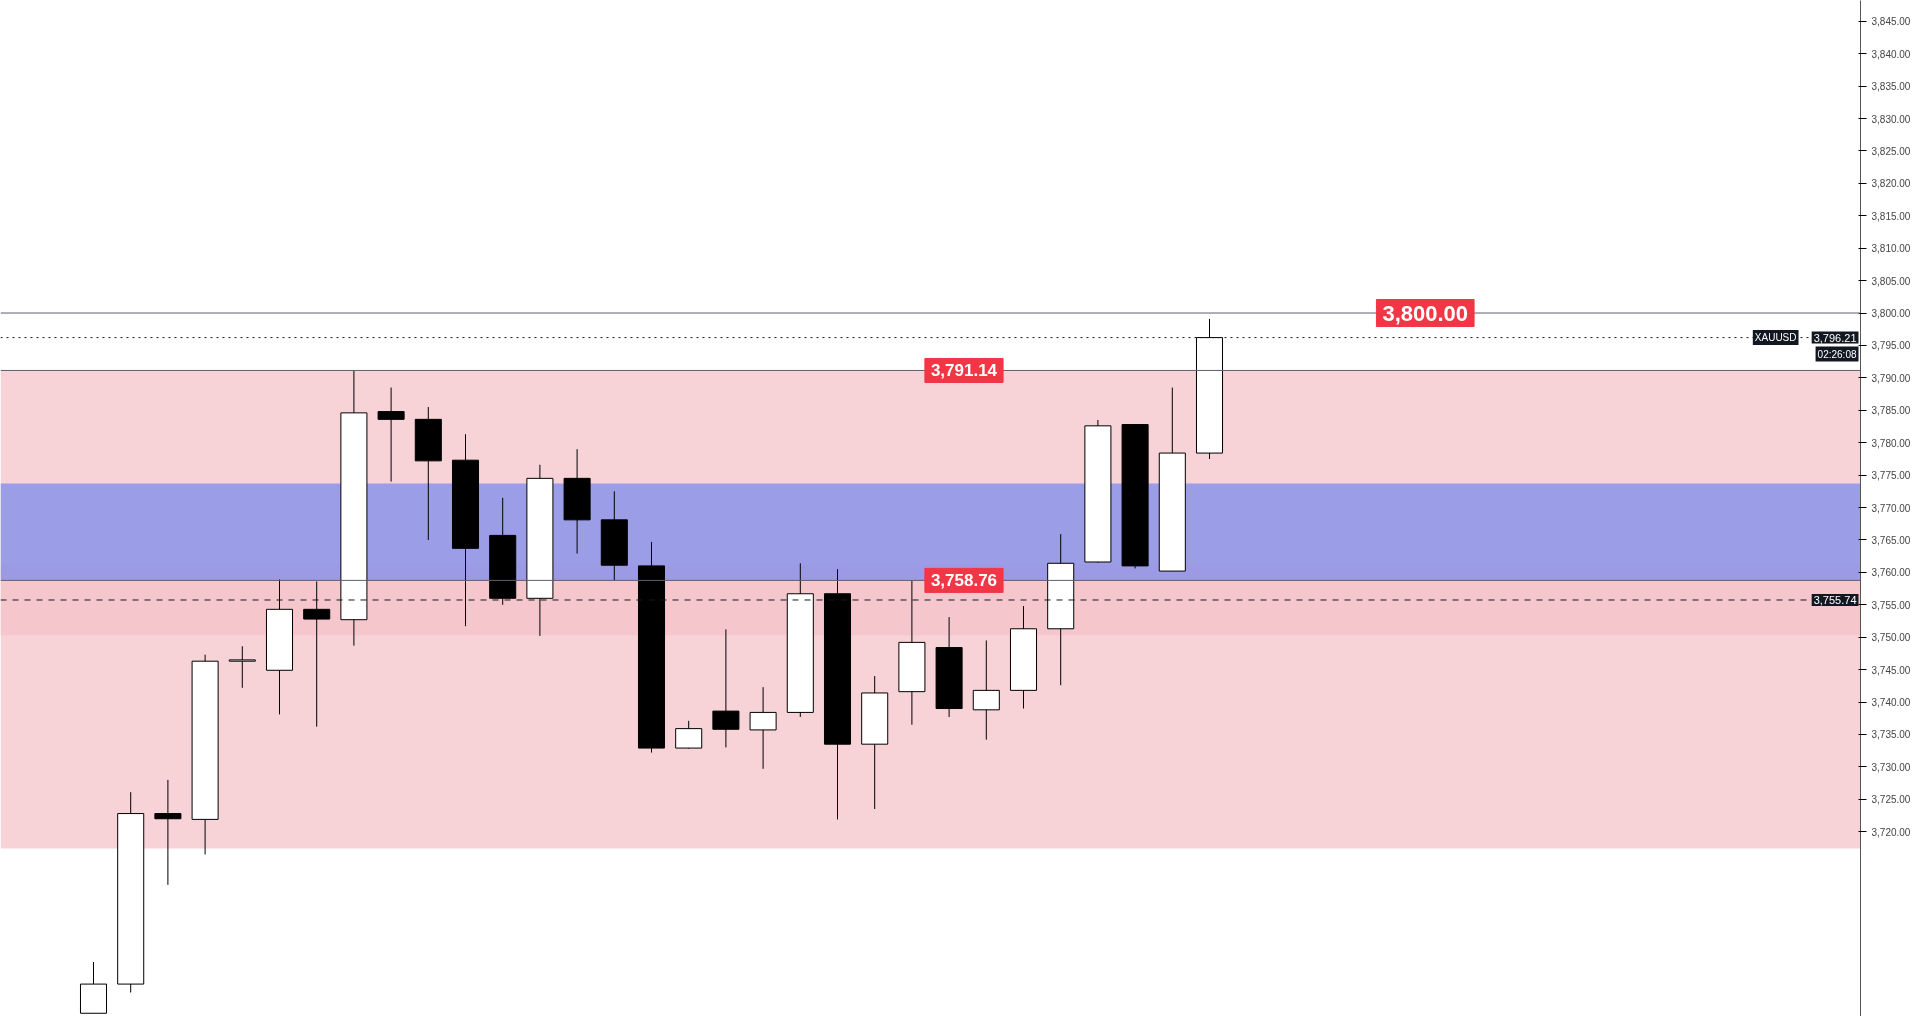 This screenshot has width=1920, height=1016. I want to click on y-tick-label: 3,730.00, so click(1891, 767).